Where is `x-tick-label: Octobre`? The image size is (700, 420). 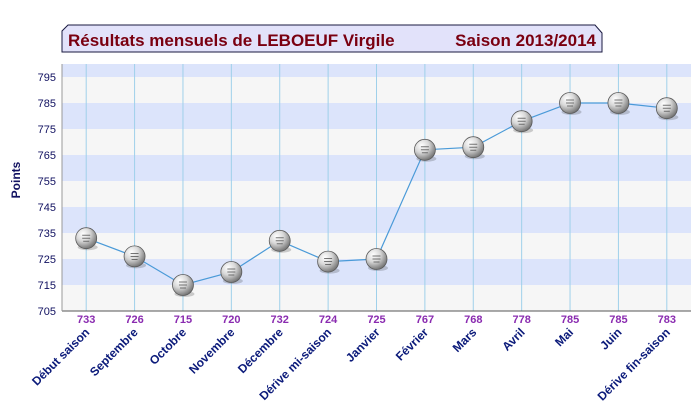 x-tick-label: Octobre is located at coordinates (168, 346).